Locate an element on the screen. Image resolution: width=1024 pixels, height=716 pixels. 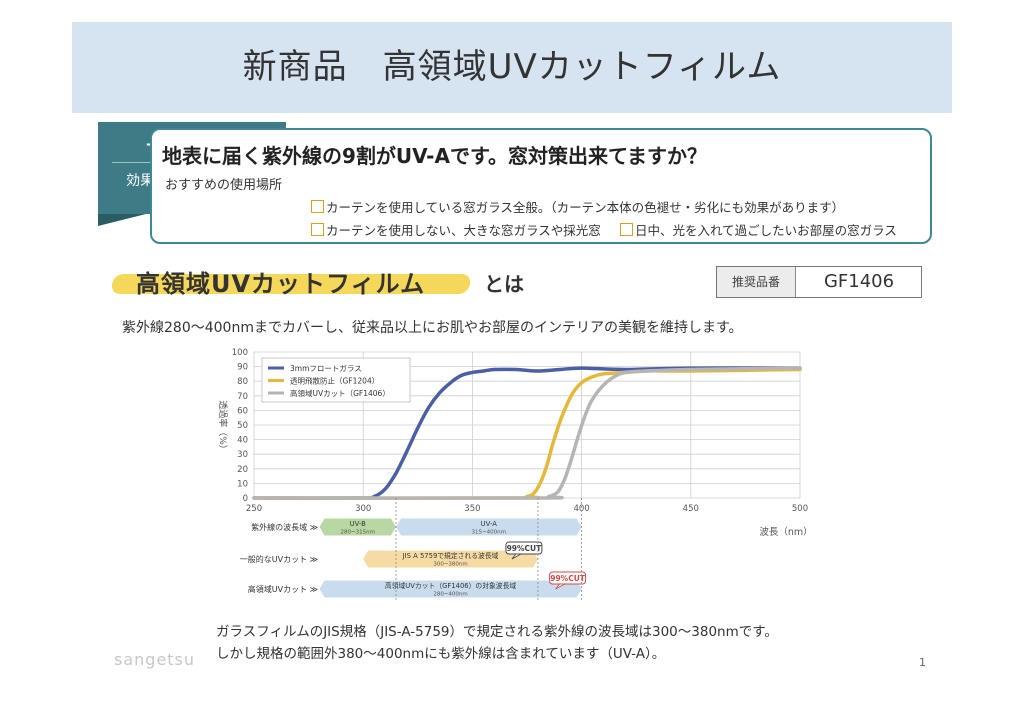
product-heading: 高領域UVカットフィルム is located at coordinates (291, 280).